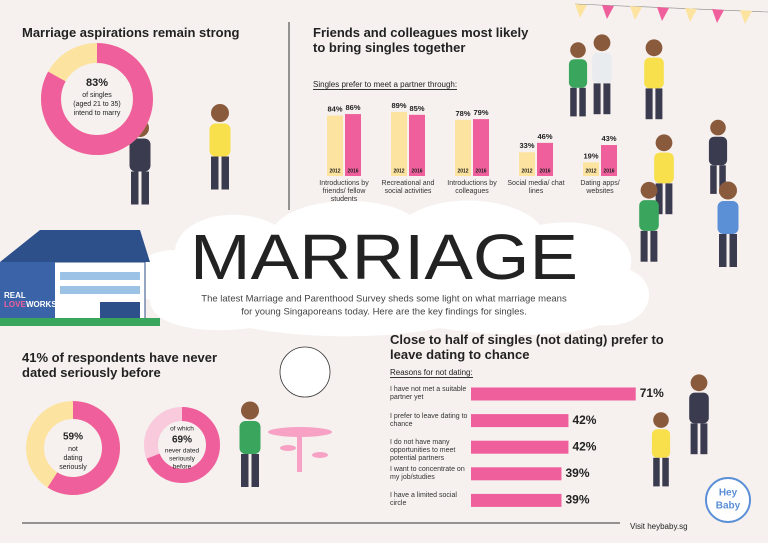  I want to click on value-label: 69%, so click(182, 440).